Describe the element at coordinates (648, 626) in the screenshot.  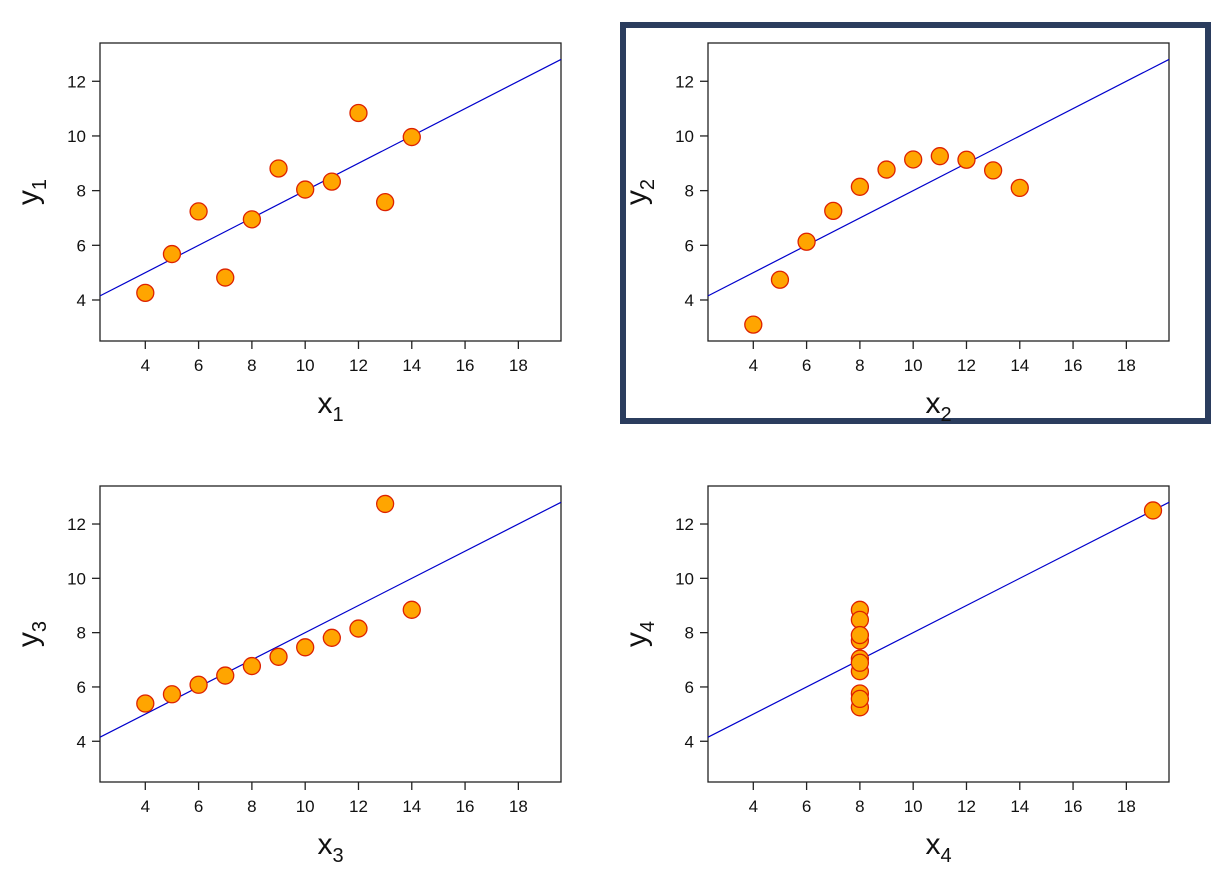
I see `y-axis-label-subscript: 4` at that location.